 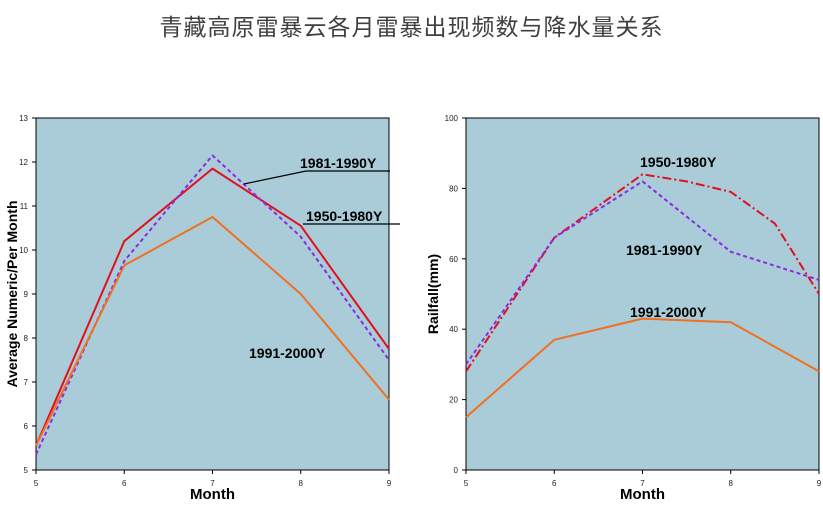 I want to click on label-1950-1980y-b: 1950-1980Y, so click(x=678, y=162).